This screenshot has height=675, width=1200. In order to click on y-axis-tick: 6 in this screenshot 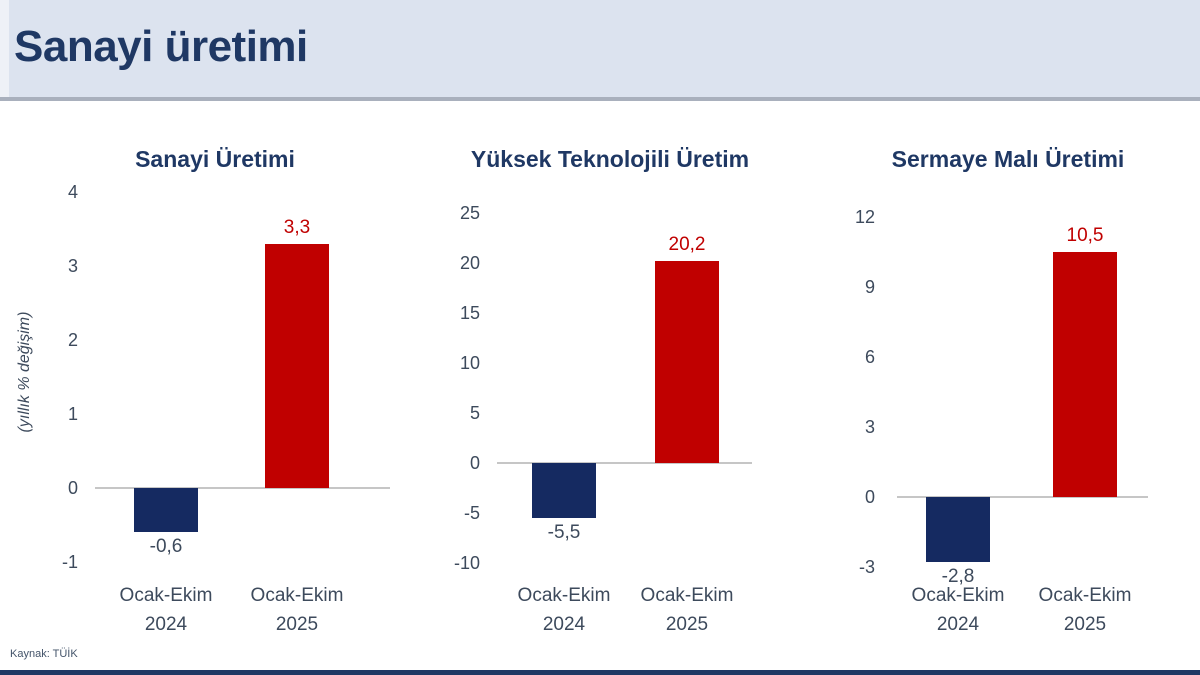, I will do `click(869, 357)`.